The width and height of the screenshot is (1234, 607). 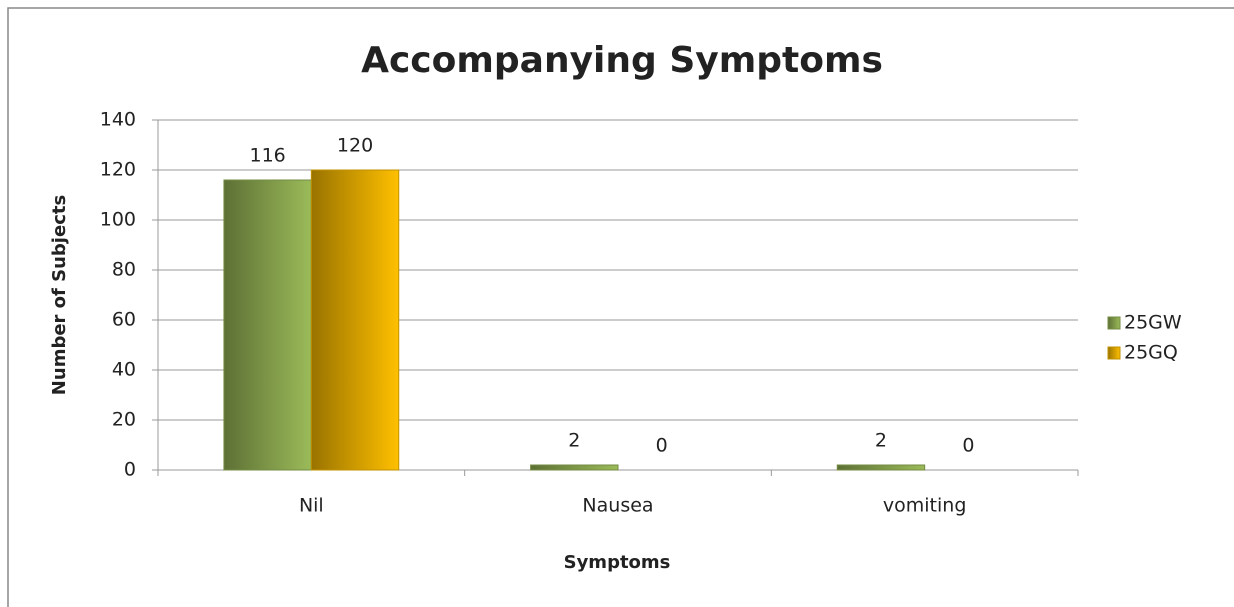 What do you see at coordinates (1153, 323) in the screenshot?
I see `legend-label: 25GW` at bounding box center [1153, 323].